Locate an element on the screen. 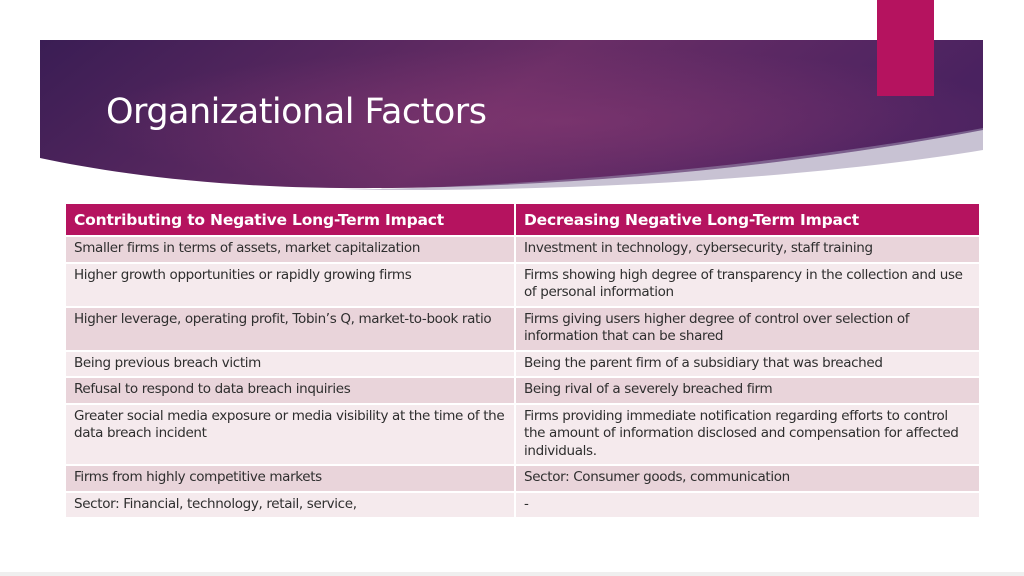 This screenshot has width=1024, height=576. cell-decreasing: - is located at coordinates (747, 503).